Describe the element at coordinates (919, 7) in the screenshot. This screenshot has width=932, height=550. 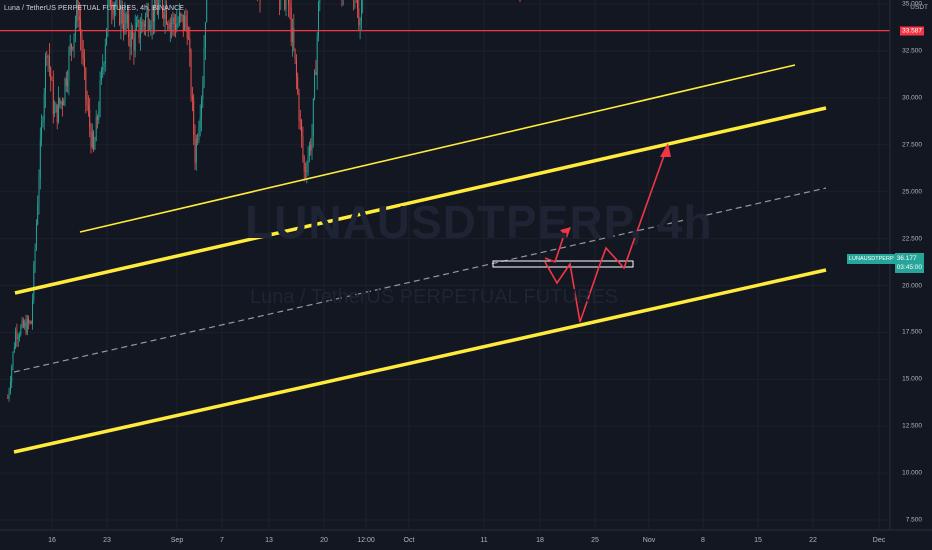
I see `price-axis-unit: USDT` at that location.